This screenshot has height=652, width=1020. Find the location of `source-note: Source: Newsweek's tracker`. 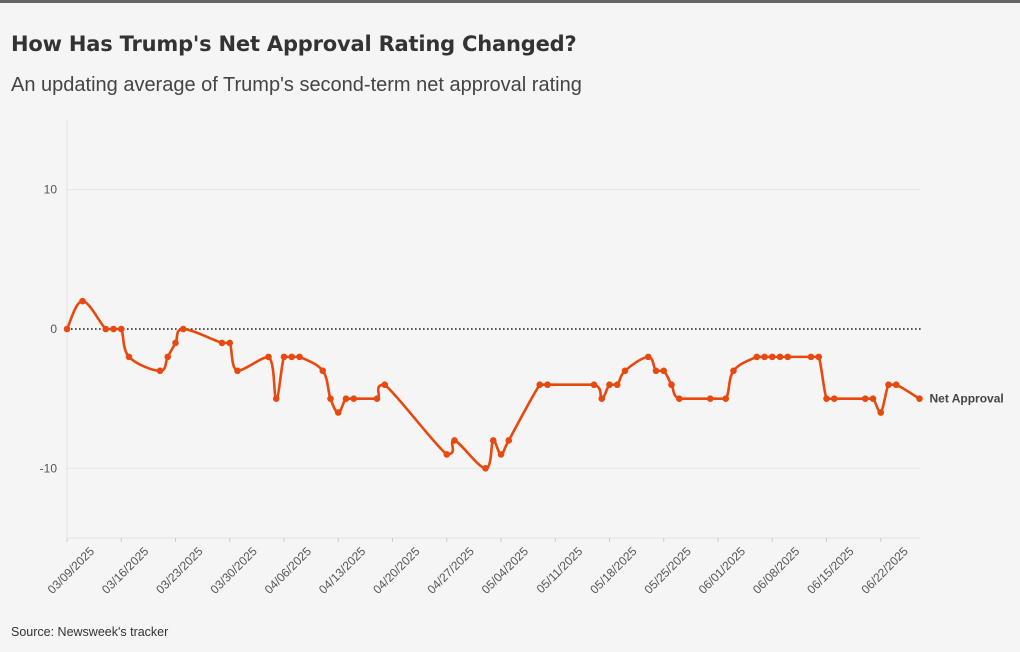

source-note: Source: Newsweek's tracker is located at coordinates (90, 632).